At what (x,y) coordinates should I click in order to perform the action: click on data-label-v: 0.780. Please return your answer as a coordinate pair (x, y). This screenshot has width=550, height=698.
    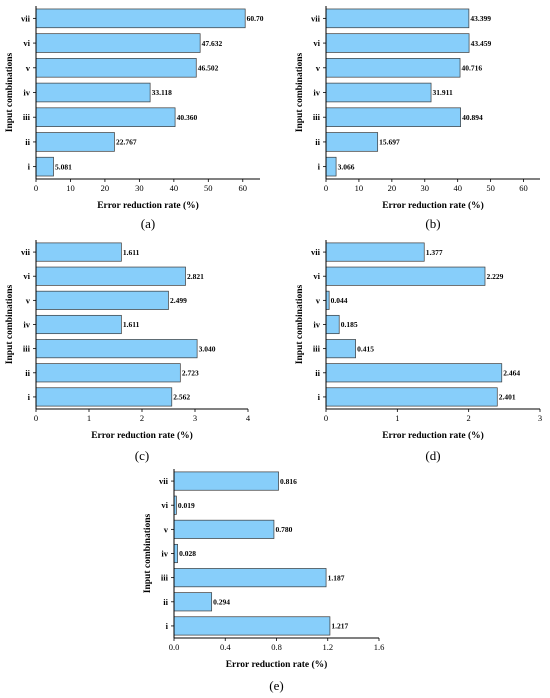
    Looking at the image, I should click on (283, 529).